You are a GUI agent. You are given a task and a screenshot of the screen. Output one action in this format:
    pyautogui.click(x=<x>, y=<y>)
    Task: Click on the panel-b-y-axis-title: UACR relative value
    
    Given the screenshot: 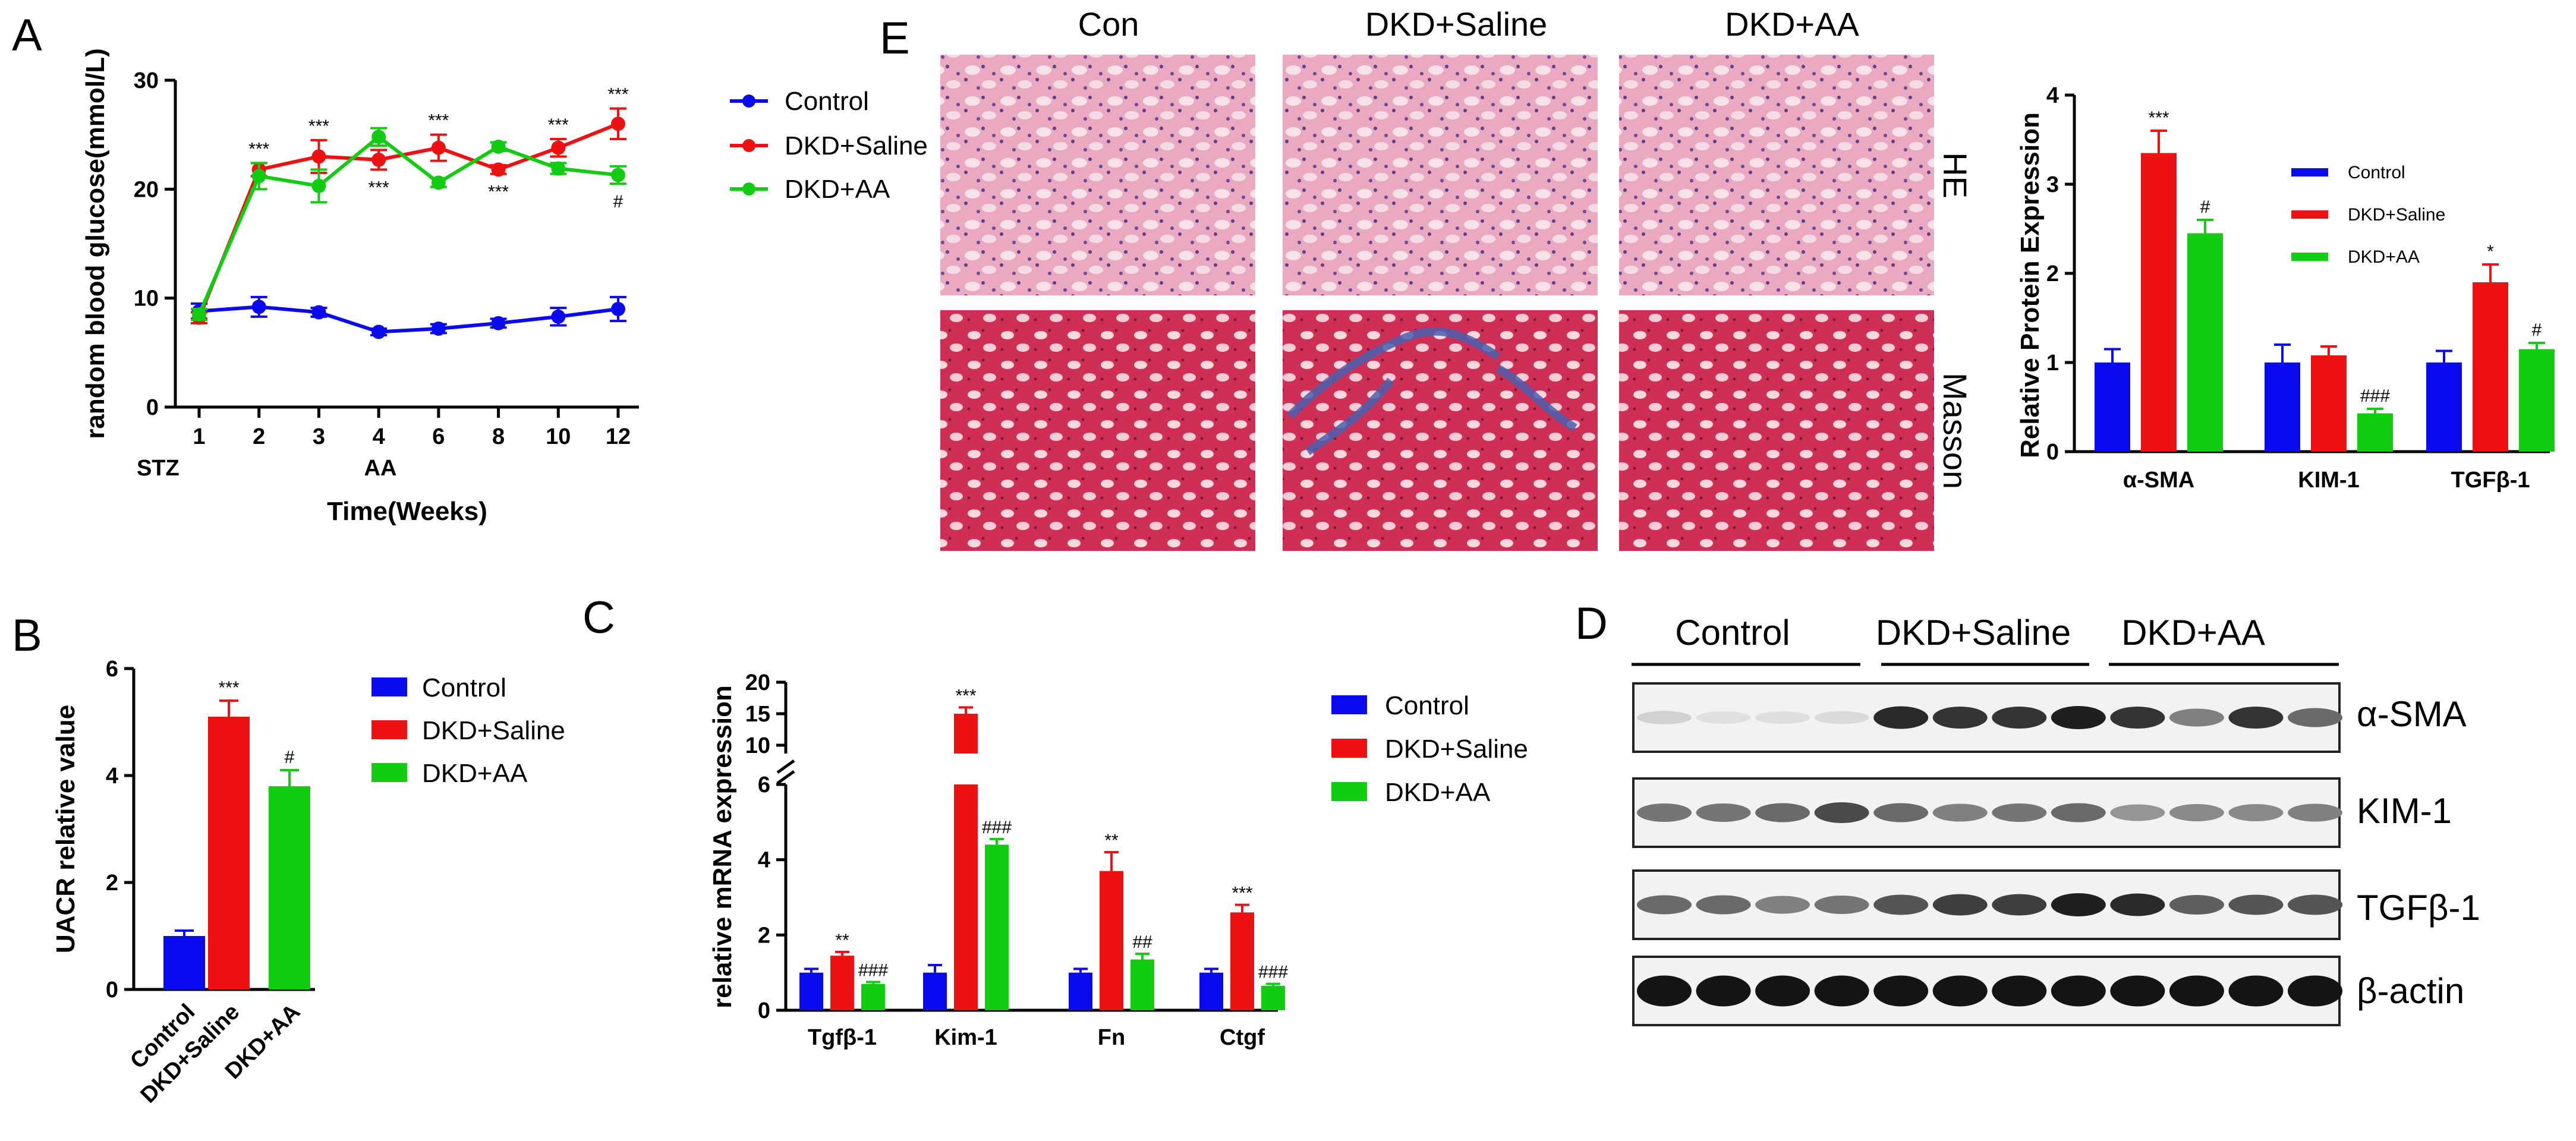 What is the action you would take?
    pyautogui.click(x=65, y=829)
    